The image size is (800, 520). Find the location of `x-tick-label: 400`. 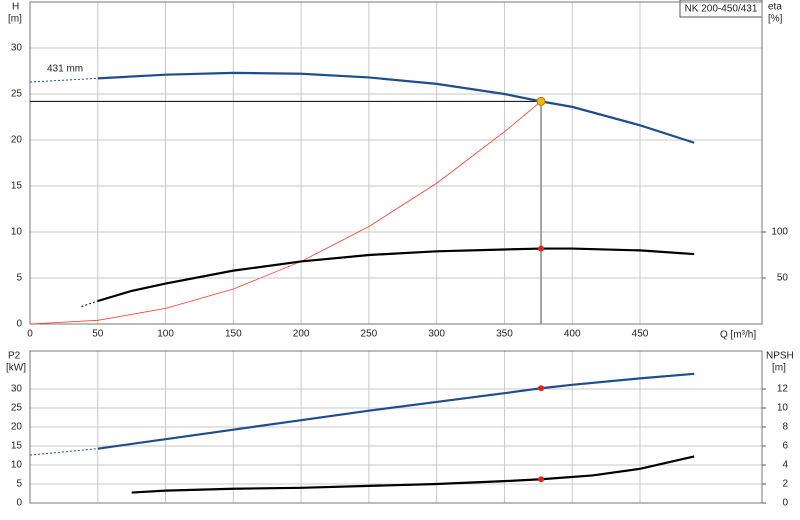

x-tick-label: 400 is located at coordinates (572, 334).